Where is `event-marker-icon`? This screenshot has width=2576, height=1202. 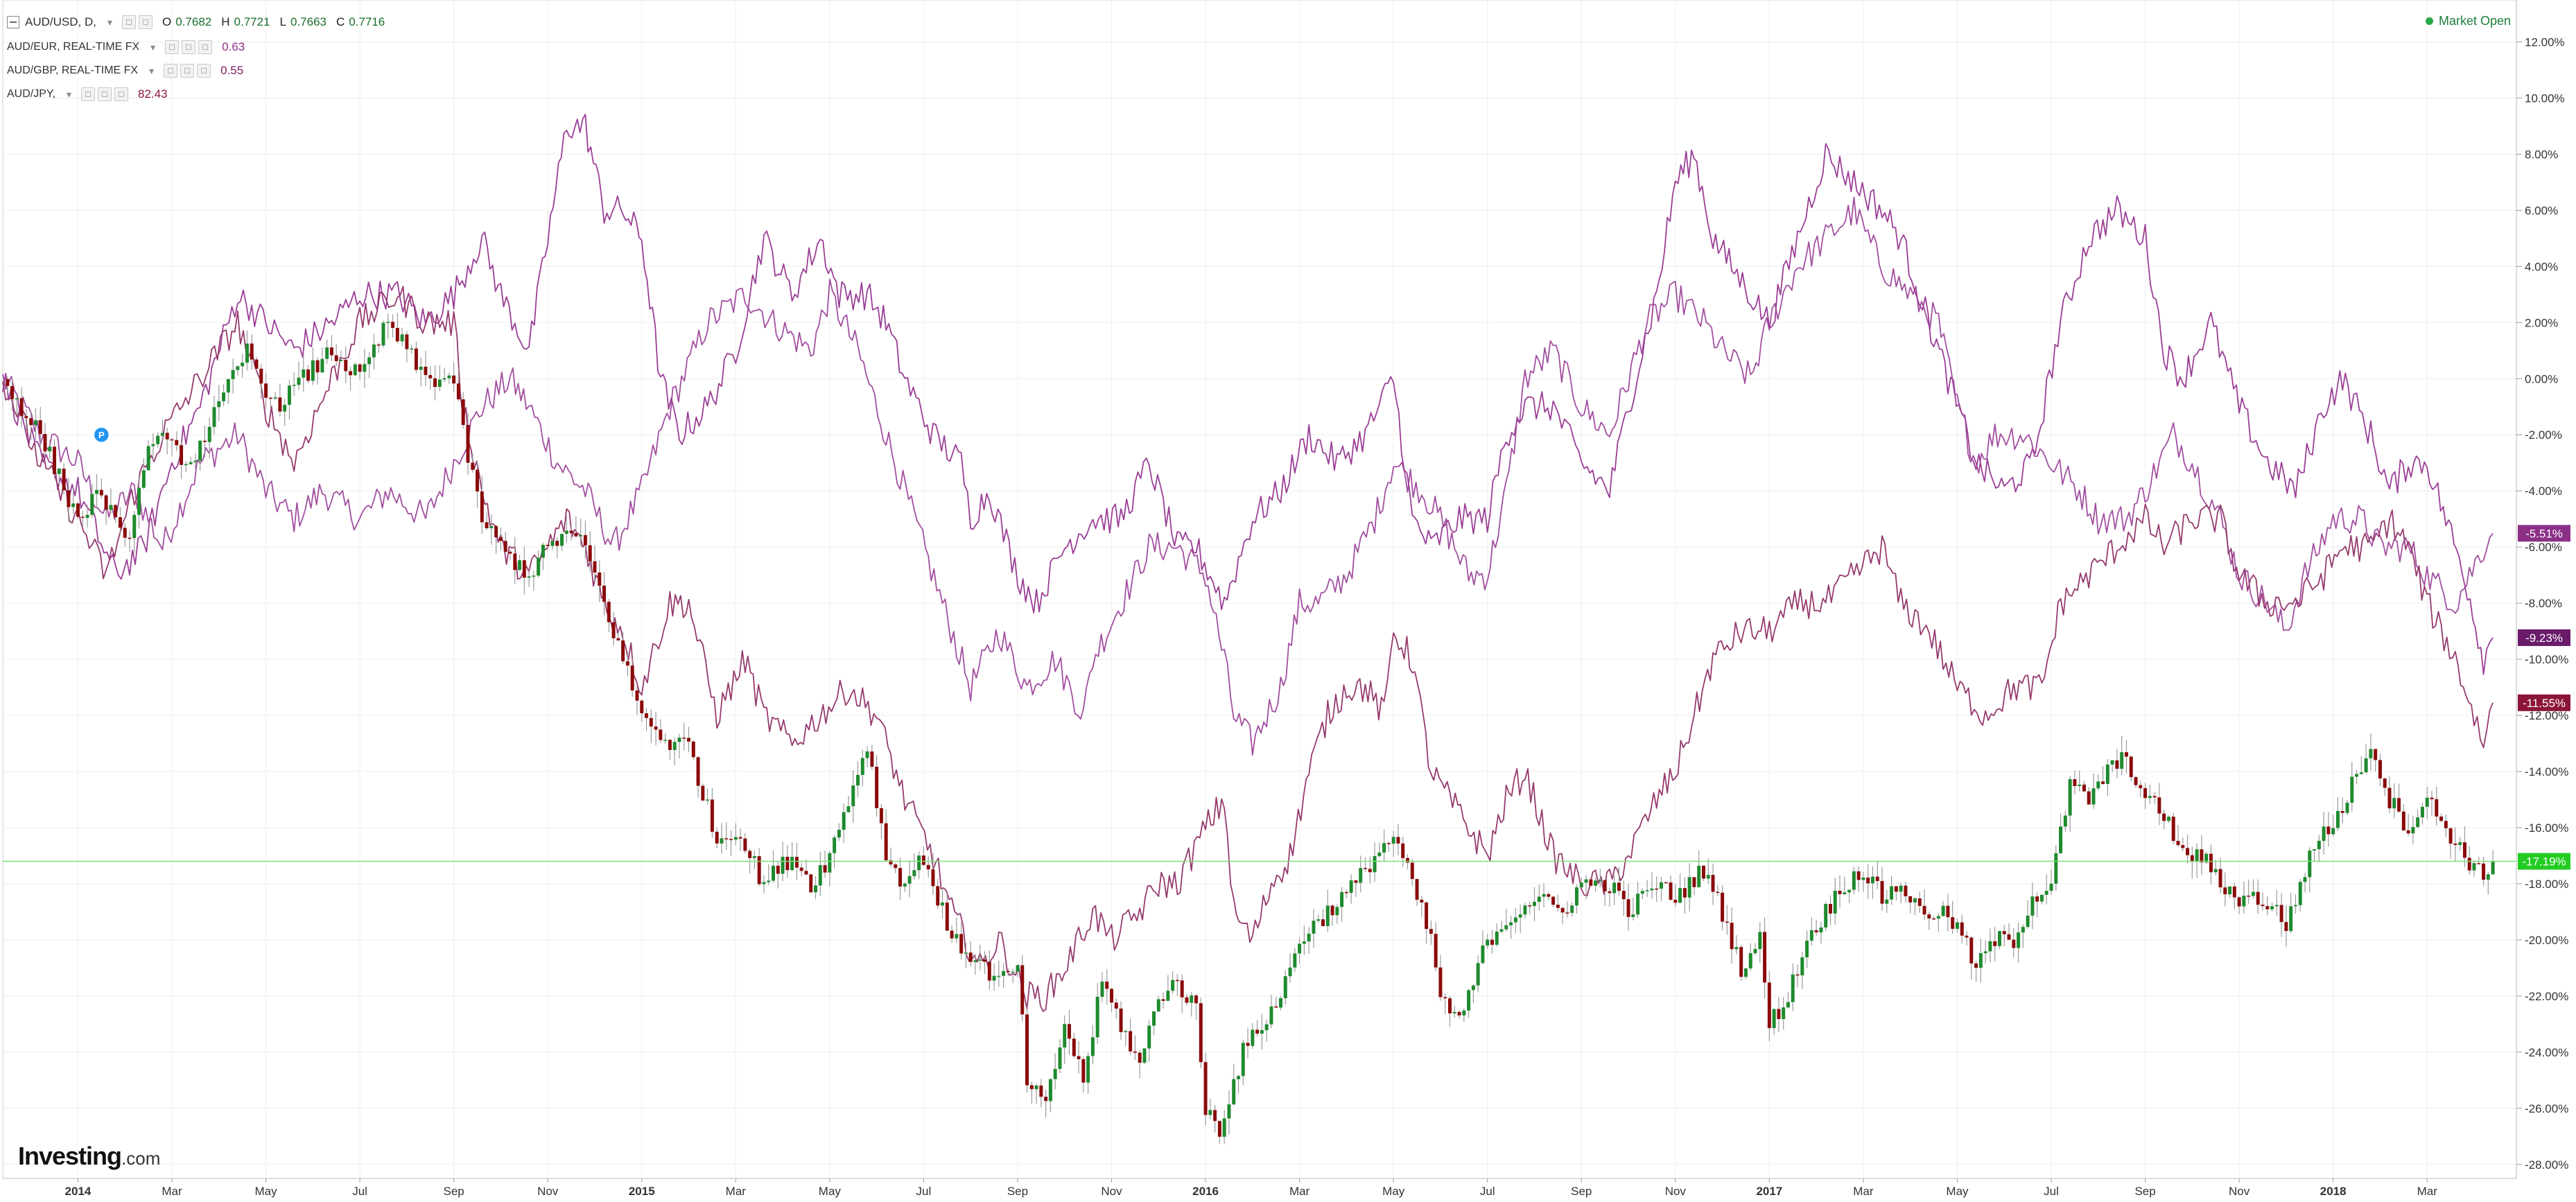
event-marker-icon is located at coordinates (101, 434).